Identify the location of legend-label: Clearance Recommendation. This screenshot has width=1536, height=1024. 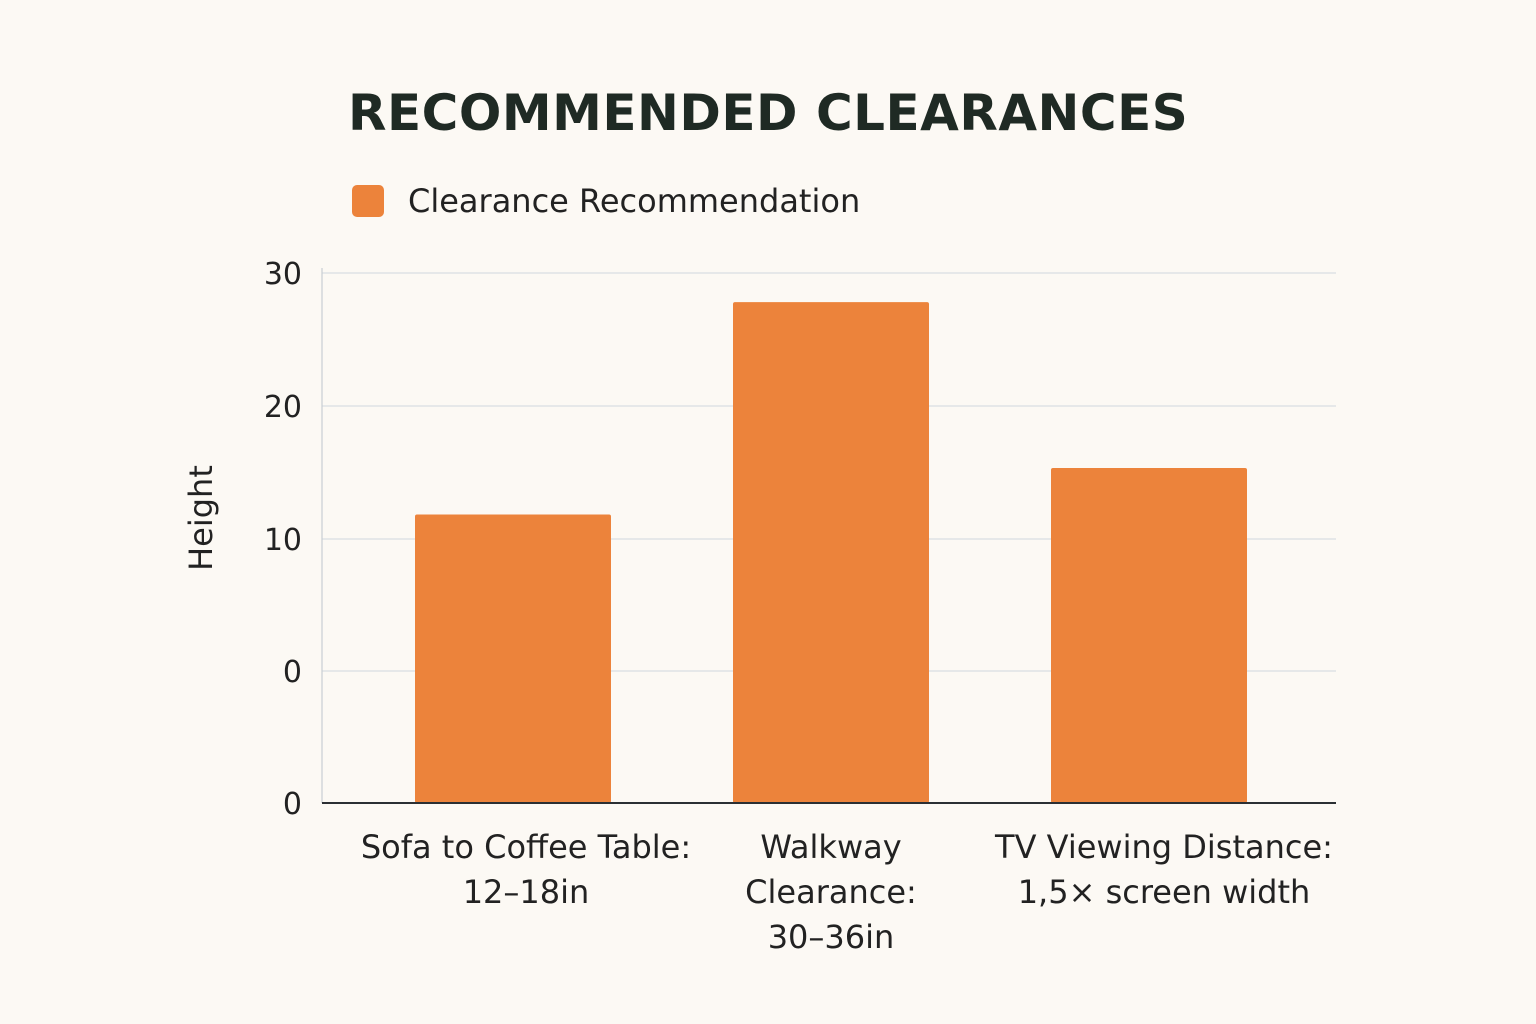
(634, 201).